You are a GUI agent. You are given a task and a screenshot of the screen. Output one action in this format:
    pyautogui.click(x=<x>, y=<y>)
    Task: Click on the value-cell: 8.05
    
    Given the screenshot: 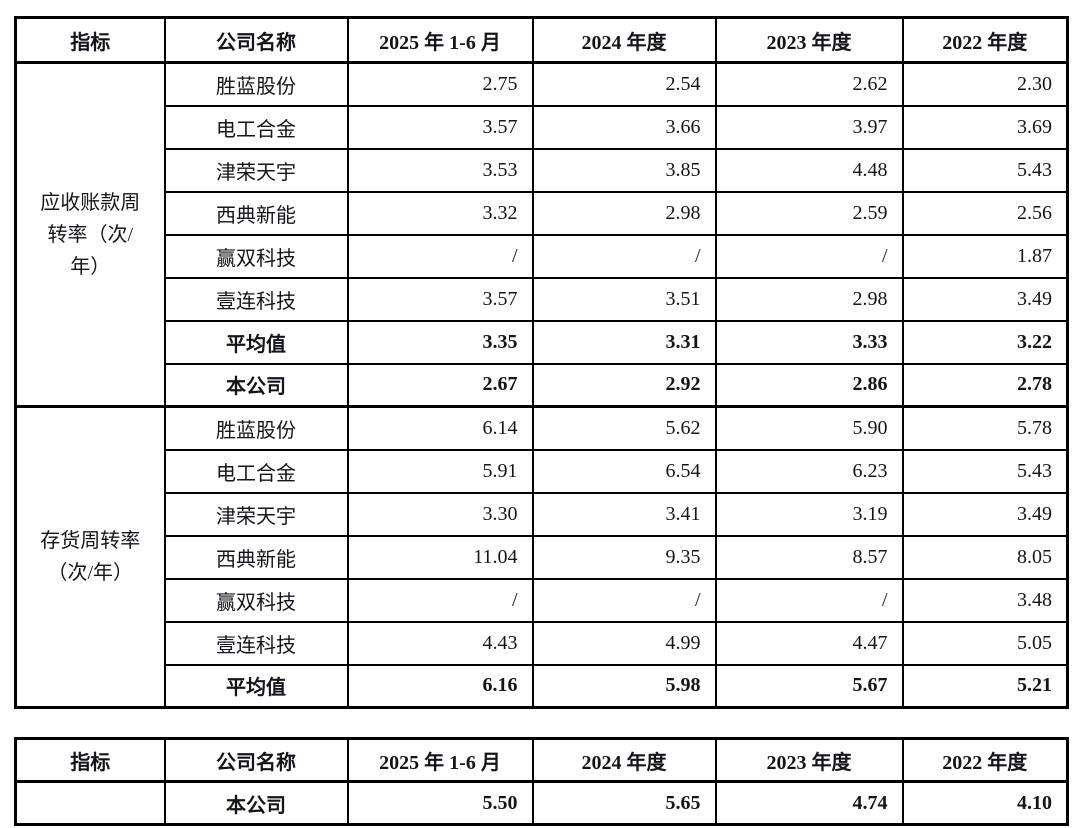 What is the action you would take?
    pyautogui.click(x=985, y=557)
    